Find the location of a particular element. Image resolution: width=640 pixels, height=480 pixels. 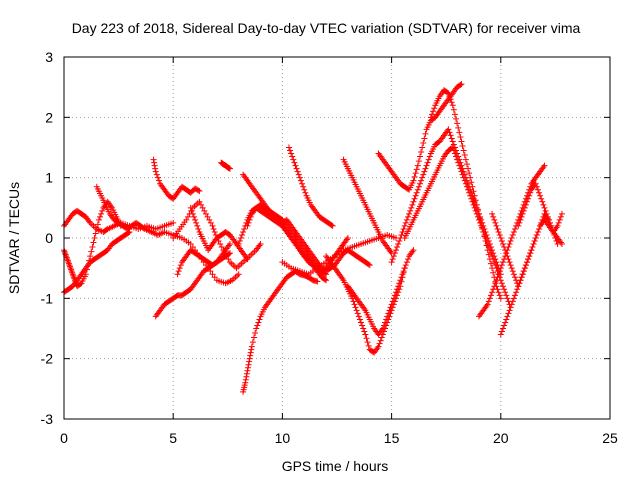

y-tick-label: 3 is located at coordinates (49, 57).